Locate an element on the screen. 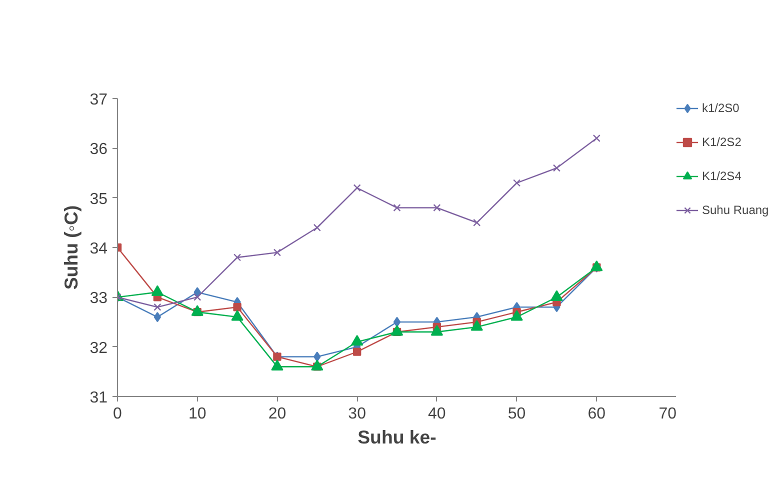 The width and height of the screenshot is (781, 485). legend-label: k1/2S0 is located at coordinates (721, 108).